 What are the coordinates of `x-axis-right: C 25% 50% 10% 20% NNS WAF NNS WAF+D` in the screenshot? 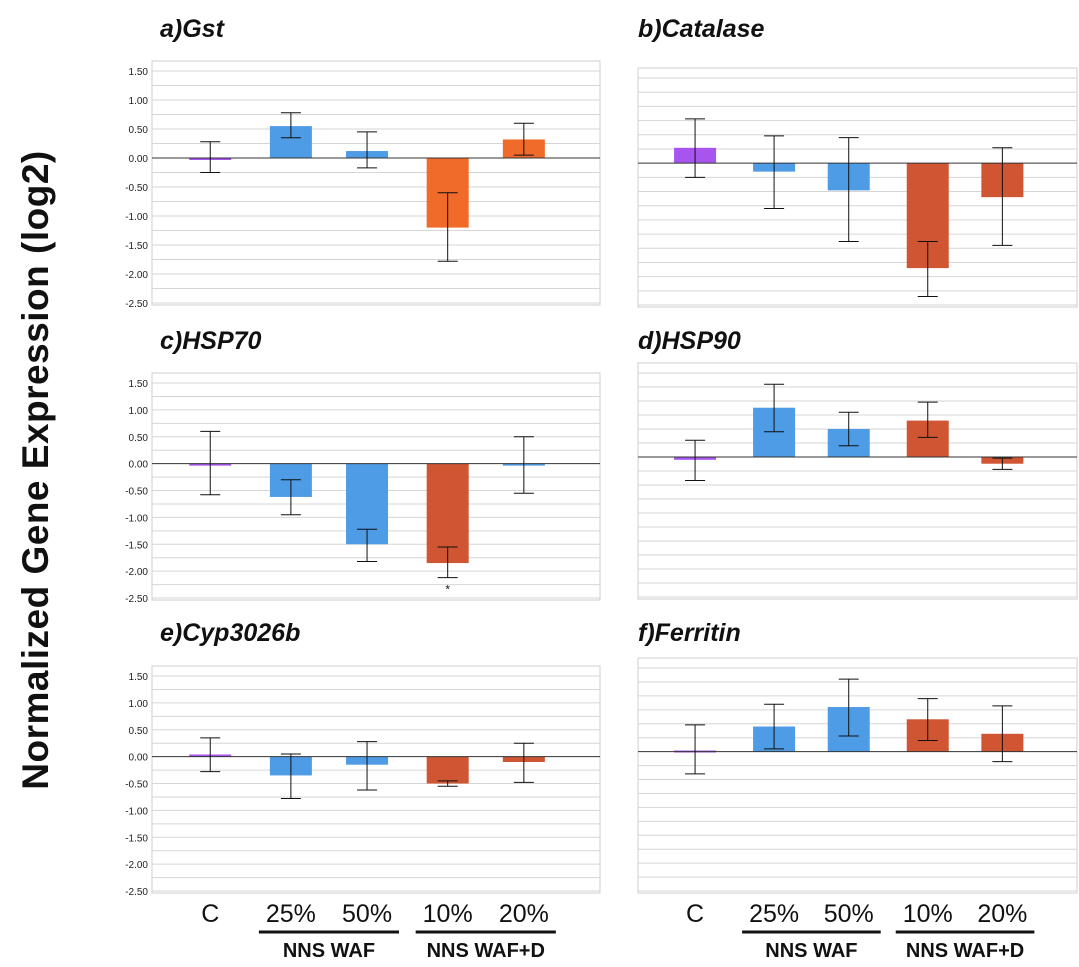 It's located at (860, 931).